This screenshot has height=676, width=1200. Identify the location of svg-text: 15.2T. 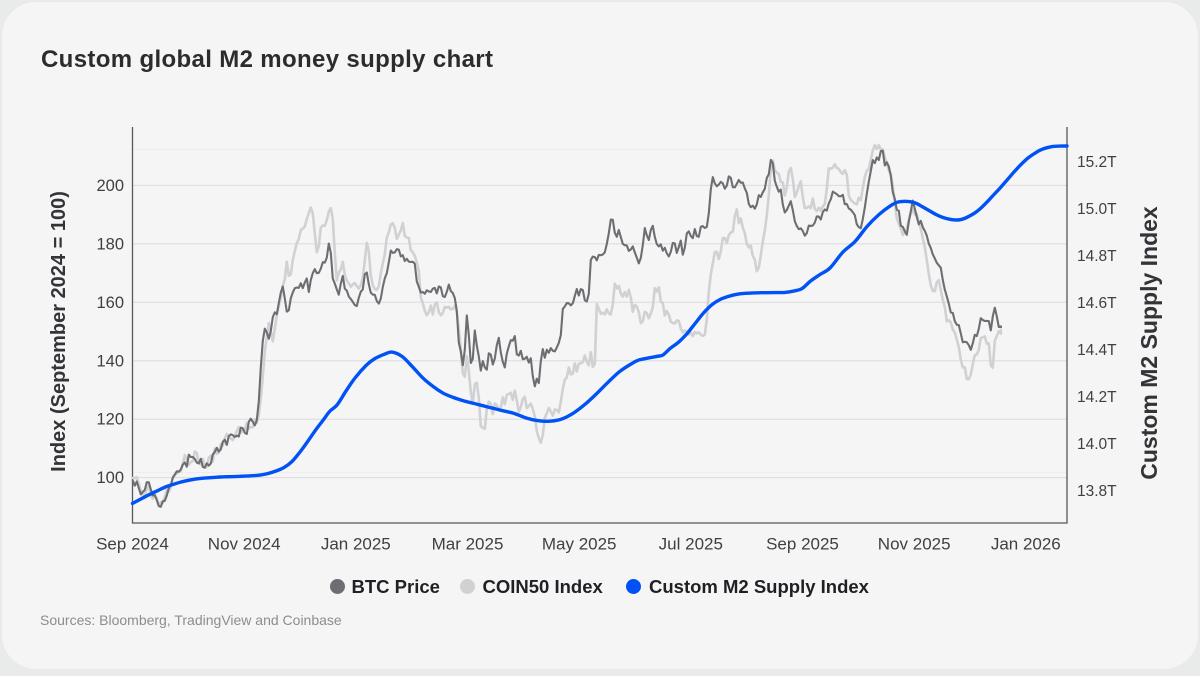
(1097, 162).